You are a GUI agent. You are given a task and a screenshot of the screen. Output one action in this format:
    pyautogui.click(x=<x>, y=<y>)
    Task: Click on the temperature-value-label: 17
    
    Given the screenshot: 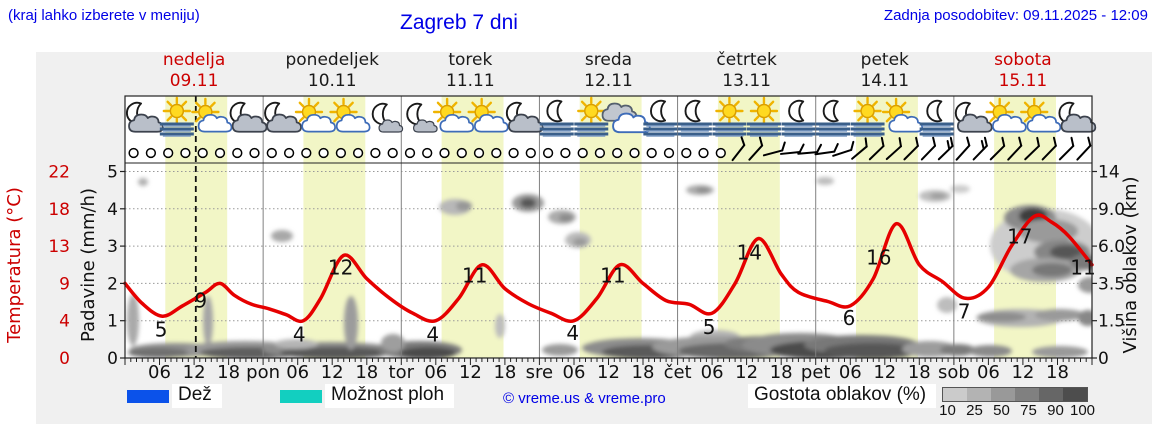 What is the action you would take?
    pyautogui.click(x=1019, y=237)
    